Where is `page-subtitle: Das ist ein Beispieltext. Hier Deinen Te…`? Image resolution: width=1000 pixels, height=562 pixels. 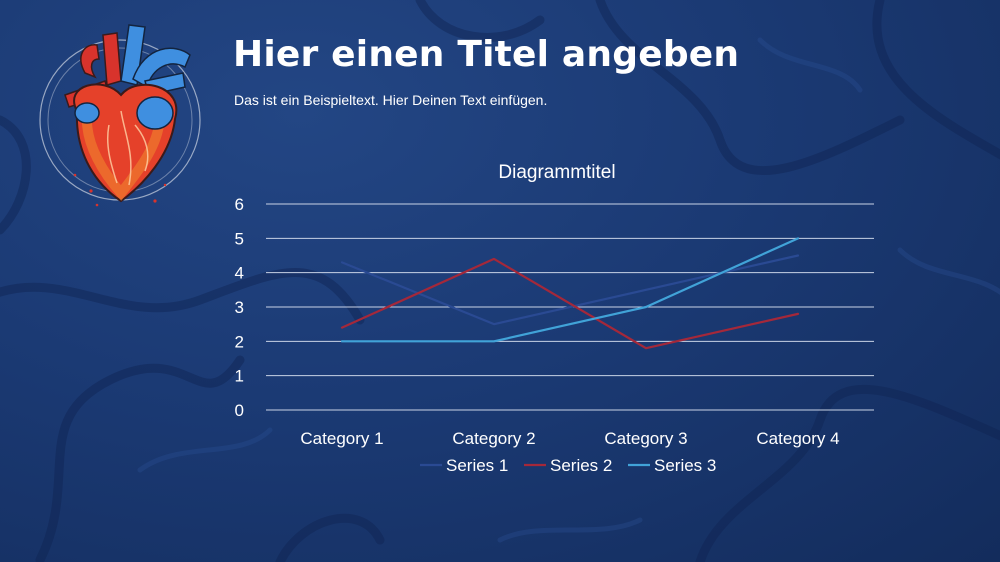 page-subtitle: Das ist ein Beispieltext. Hier Deinen Te… is located at coordinates (391, 100).